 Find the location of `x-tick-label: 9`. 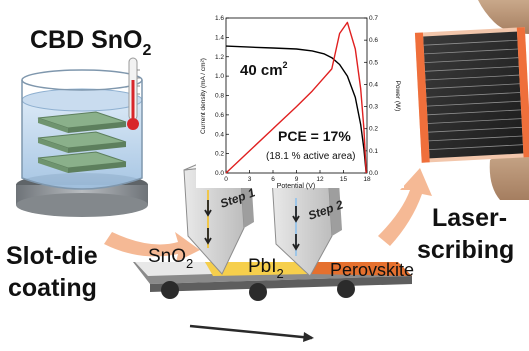

x-tick-label: 9 is located at coordinates (297, 179).